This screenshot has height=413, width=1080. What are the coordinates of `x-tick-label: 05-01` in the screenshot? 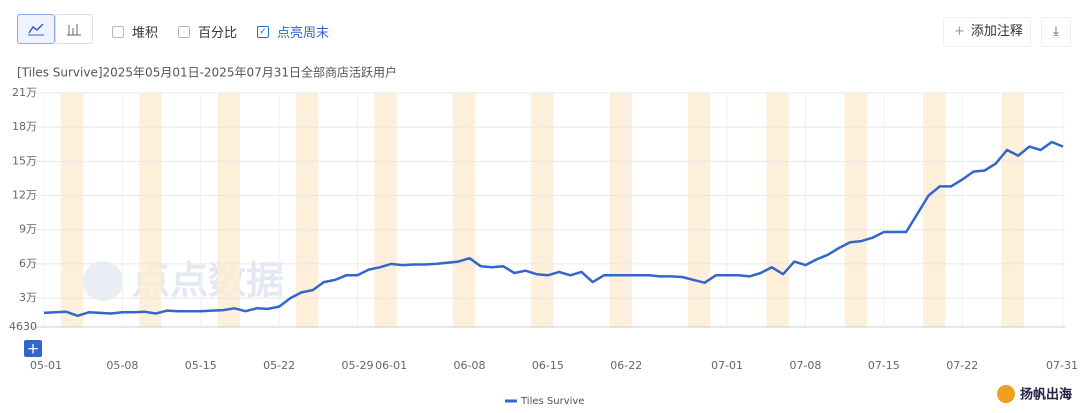 It's located at (46, 365).